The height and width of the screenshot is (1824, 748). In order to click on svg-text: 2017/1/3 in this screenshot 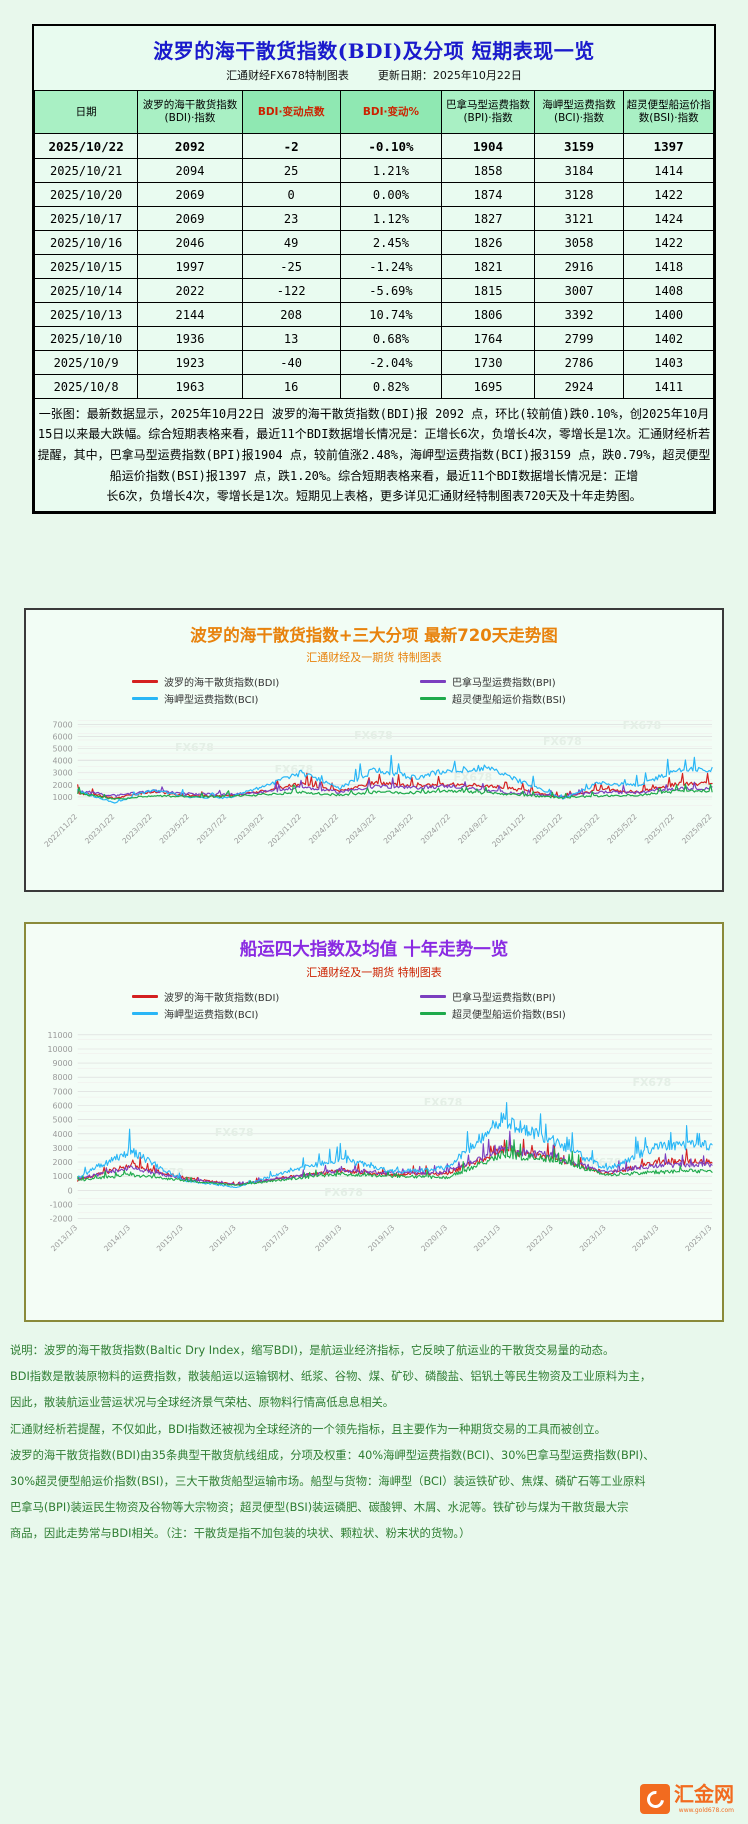, I will do `click(276, 1238)`.